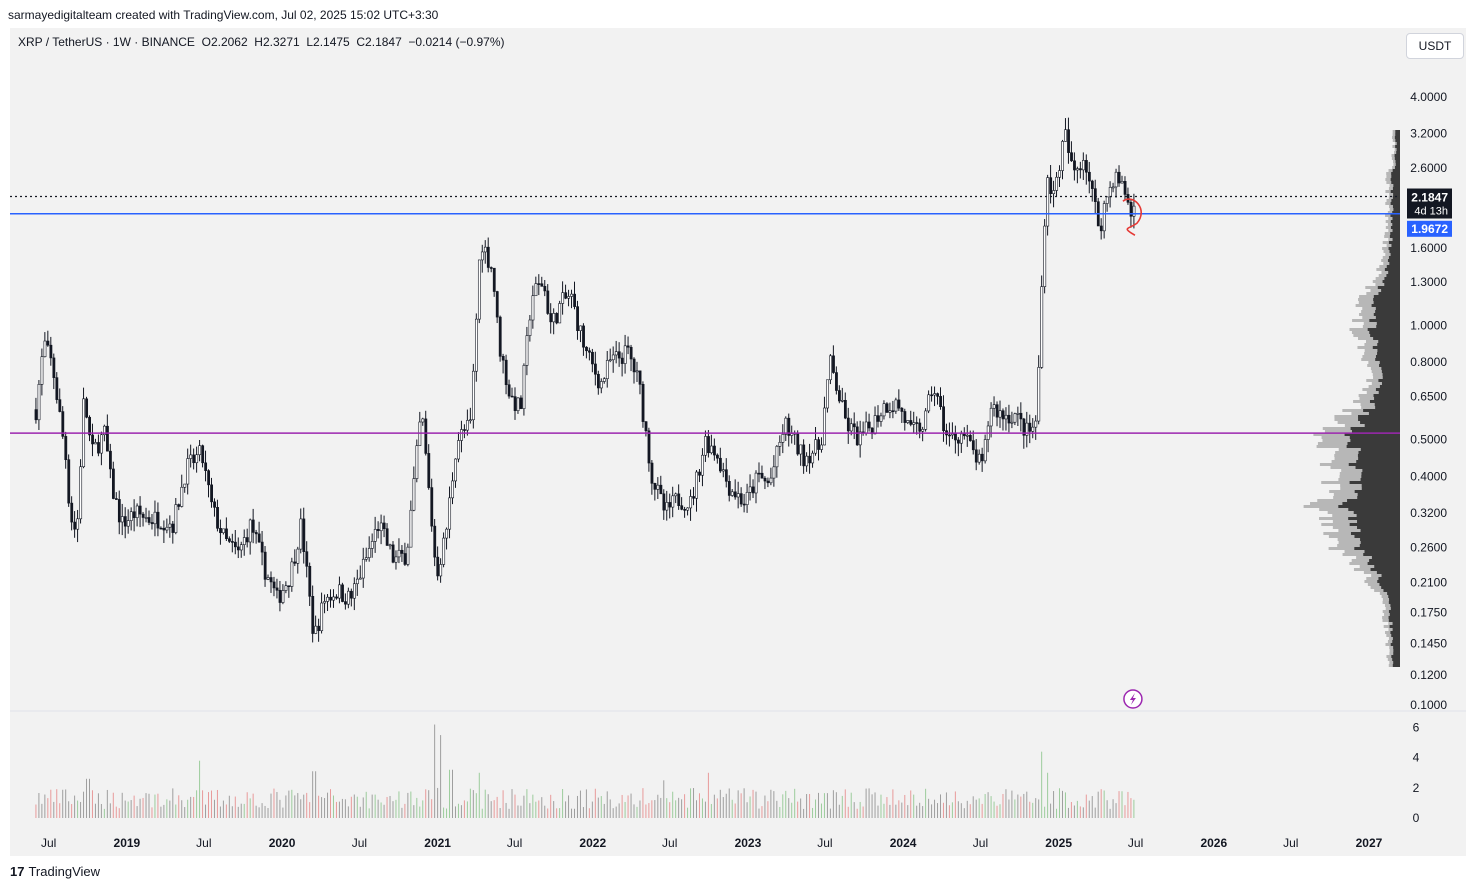  Describe the element at coordinates (127, 843) in the screenshot. I see `time-tick-label: 2019` at that location.